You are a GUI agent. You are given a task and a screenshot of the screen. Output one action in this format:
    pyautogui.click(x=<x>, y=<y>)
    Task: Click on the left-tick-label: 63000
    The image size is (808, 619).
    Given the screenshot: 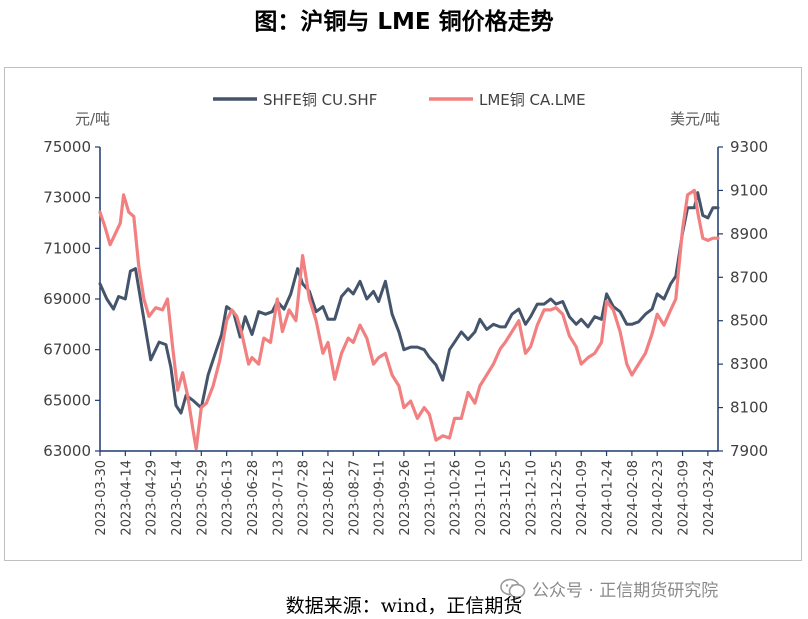 What is the action you would take?
    pyautogui.click(x=67, y=451)
    